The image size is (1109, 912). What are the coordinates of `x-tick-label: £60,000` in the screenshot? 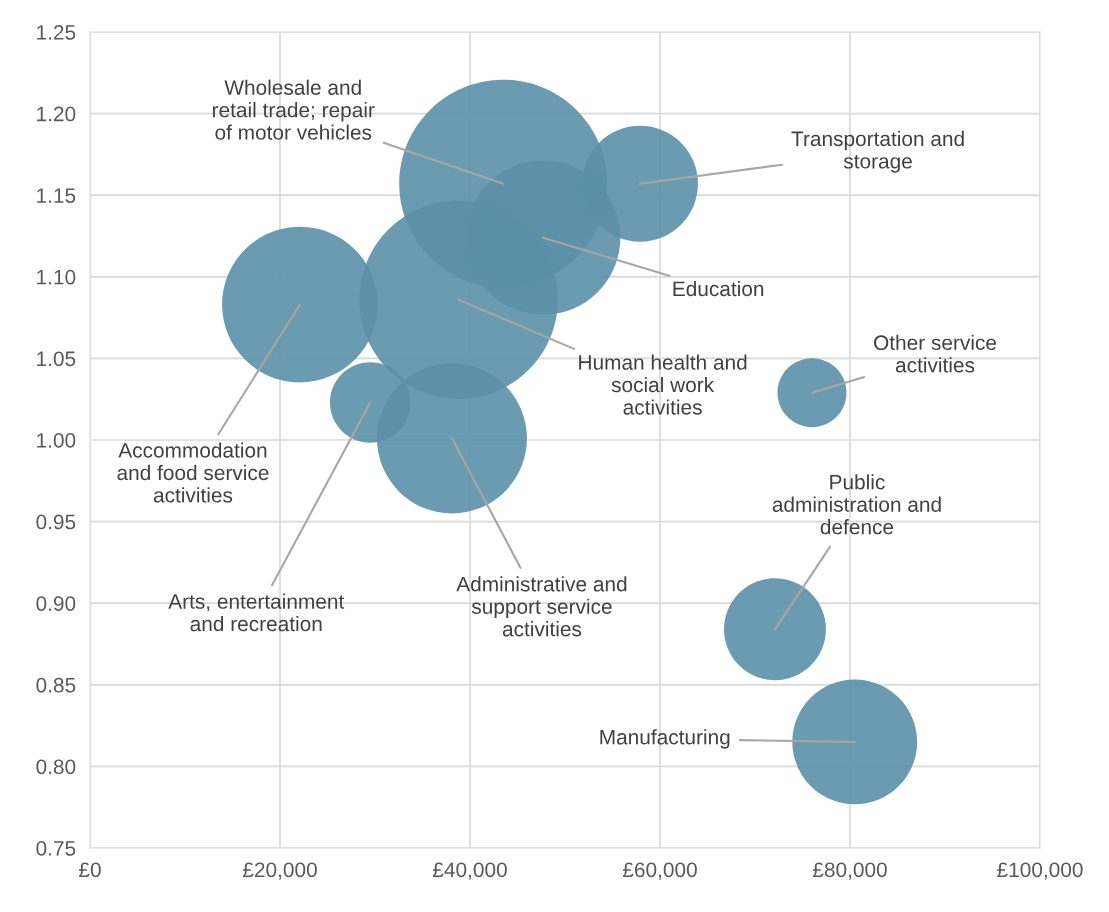 It's located at (659, 871).